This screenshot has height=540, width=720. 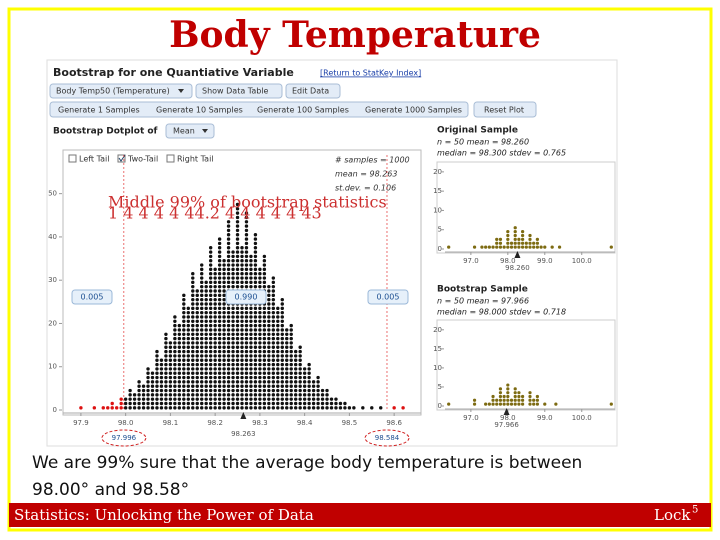 I want to click on edit-data-button, so click(x=313, y=91).